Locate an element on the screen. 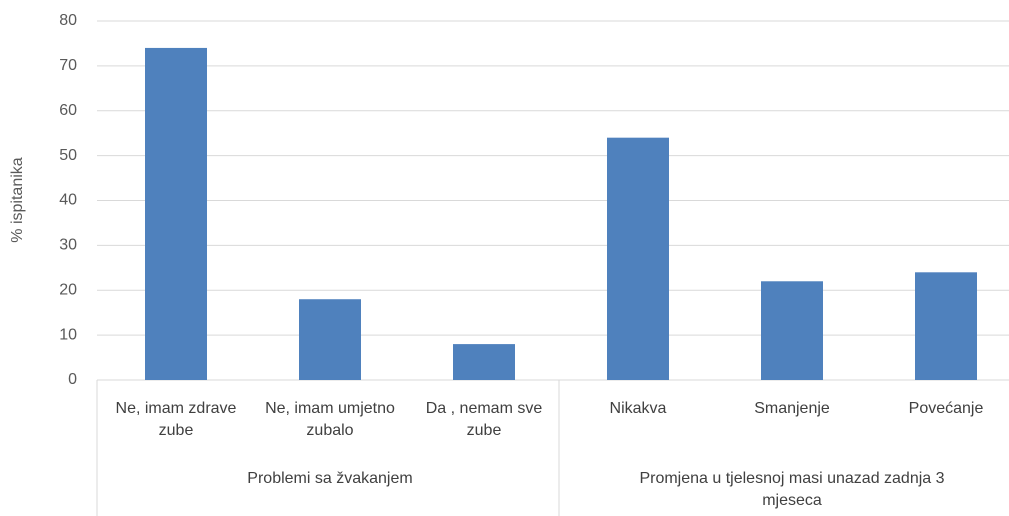 The height and width of the screenshot is (516, 1009). y-tick-label: 50 is located at coordinates (68, 155).